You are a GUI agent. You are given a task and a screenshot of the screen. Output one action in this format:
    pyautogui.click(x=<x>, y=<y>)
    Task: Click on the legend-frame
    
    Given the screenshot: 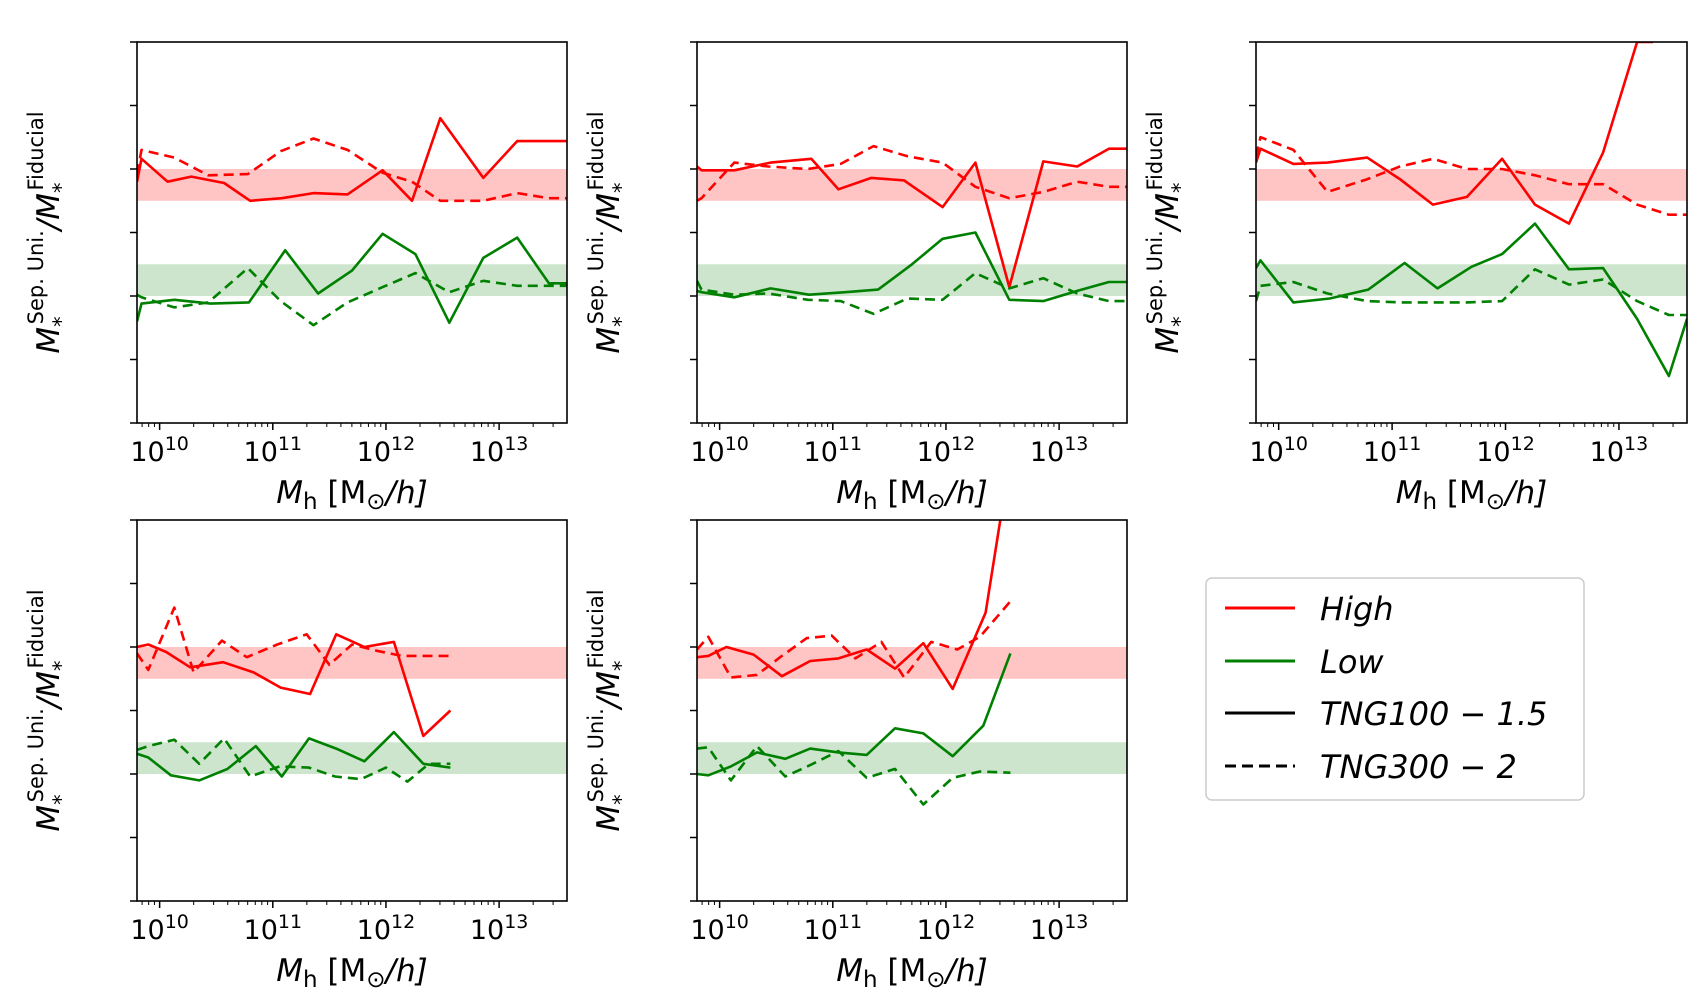 What is the action you would take?
    pyautogui.click(x=1395, y=689)
    